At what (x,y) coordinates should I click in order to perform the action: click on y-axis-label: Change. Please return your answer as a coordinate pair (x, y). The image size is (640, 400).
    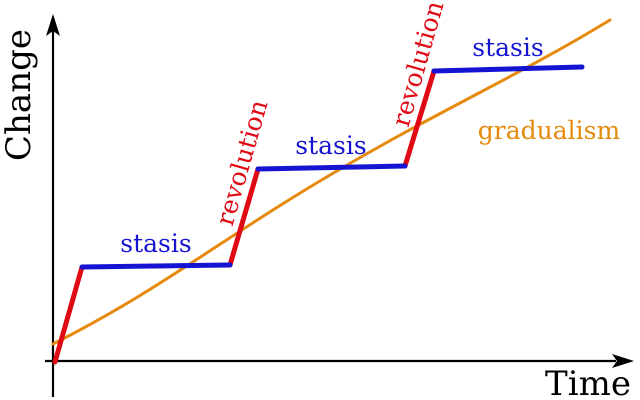
    Looking at the image, I should click on (19, 95).